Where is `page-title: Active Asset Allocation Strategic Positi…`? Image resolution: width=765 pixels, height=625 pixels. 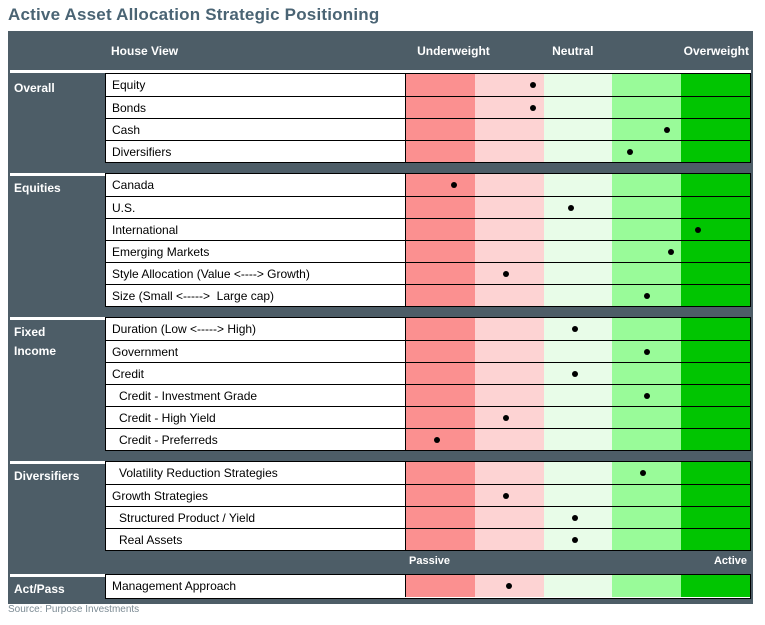
page-title: Active Asset Allocation Strategic Positi… is located at coordinates (194, 14).